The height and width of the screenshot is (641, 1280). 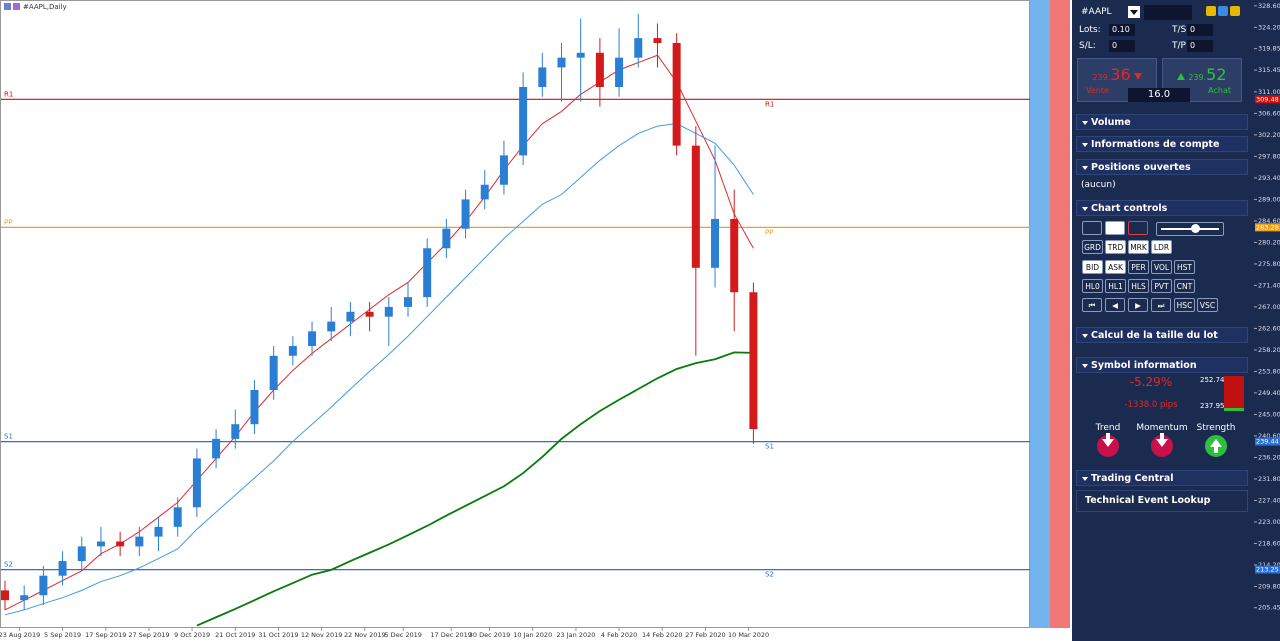 What do you see at coordinates (1115, 305) in the screenshot?
I see `nav-prev: ◀` at bounding box center [1115, 305].